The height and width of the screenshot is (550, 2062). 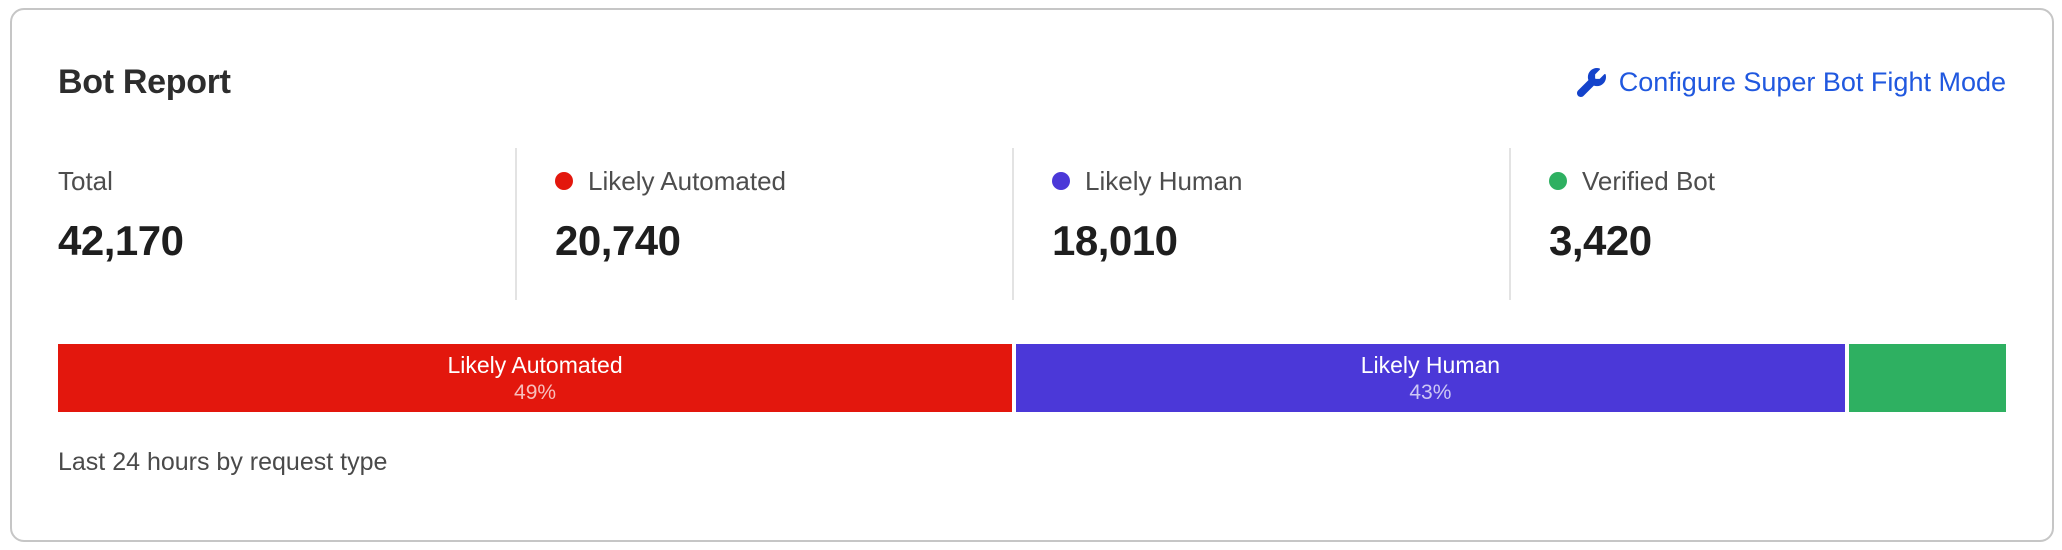 I want to click on wrench-icon, so click(x=1591, y=82).